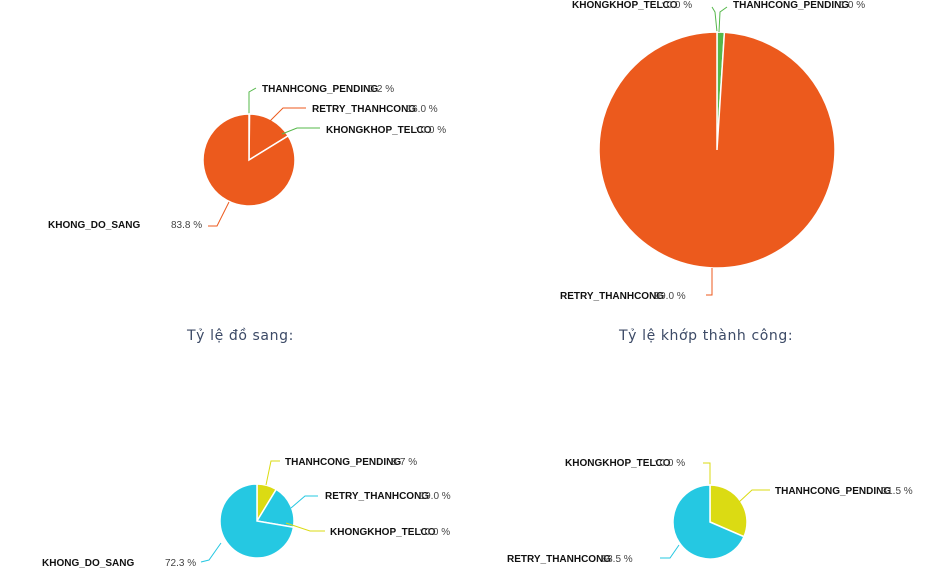 This screenshot has height=581, width=947. What do you see at coordinates (186, 225) in the screenshot?
I see `slice-value-label: 83.8 %` at bounding box center [186, 225].